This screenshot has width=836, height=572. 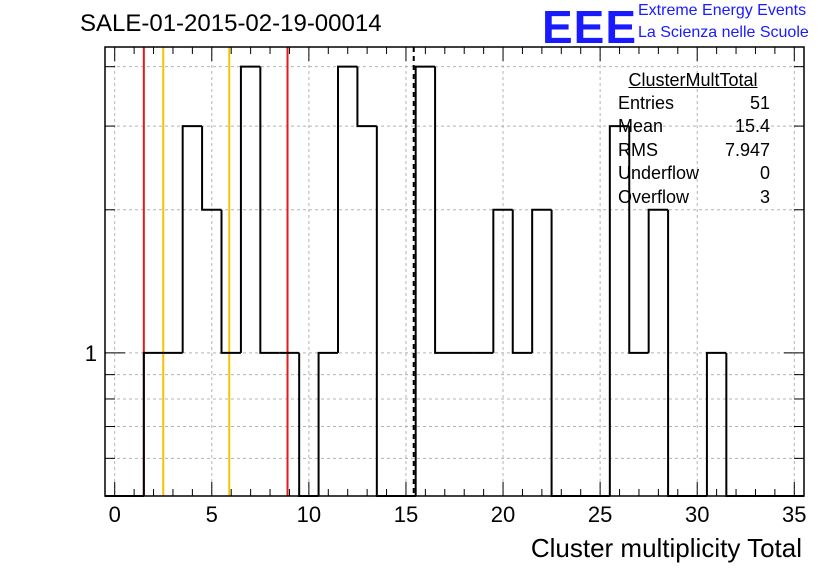 What do you see at coordinates (693, 126) in the screenshot?
I see `stats-row-mean: Mean 15.4` at bounding box center [693, 126].